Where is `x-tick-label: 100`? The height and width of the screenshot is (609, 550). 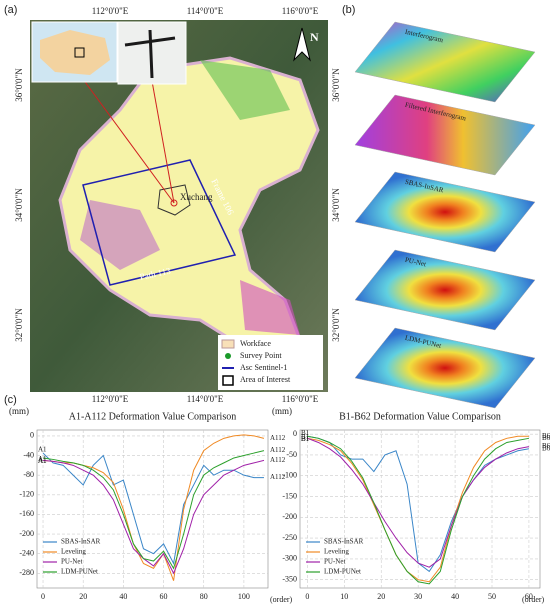 x-tick-label: 100 is located at coordinates (244, 596).